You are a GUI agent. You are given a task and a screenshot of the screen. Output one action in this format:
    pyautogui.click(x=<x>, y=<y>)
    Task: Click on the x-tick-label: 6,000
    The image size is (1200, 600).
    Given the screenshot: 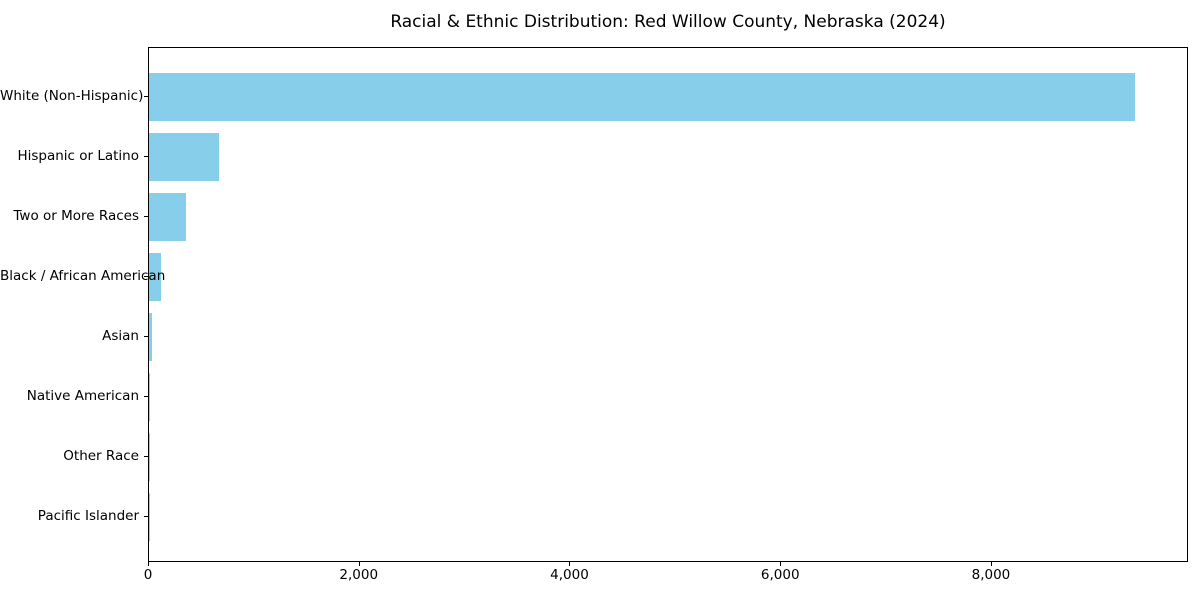 What is the action you would take?
    pyautogui.click(x=780, y=575)
    